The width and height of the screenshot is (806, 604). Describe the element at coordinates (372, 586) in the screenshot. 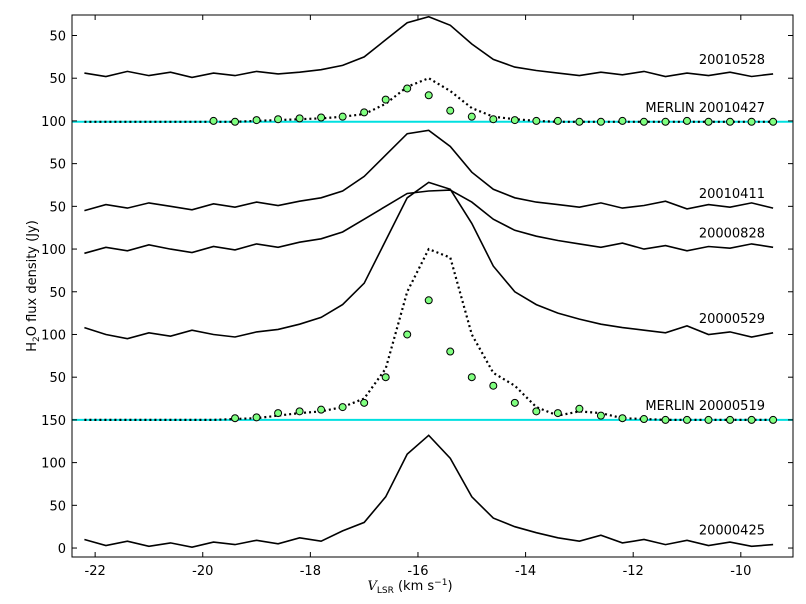

I see `x-label-var: V` at that location.